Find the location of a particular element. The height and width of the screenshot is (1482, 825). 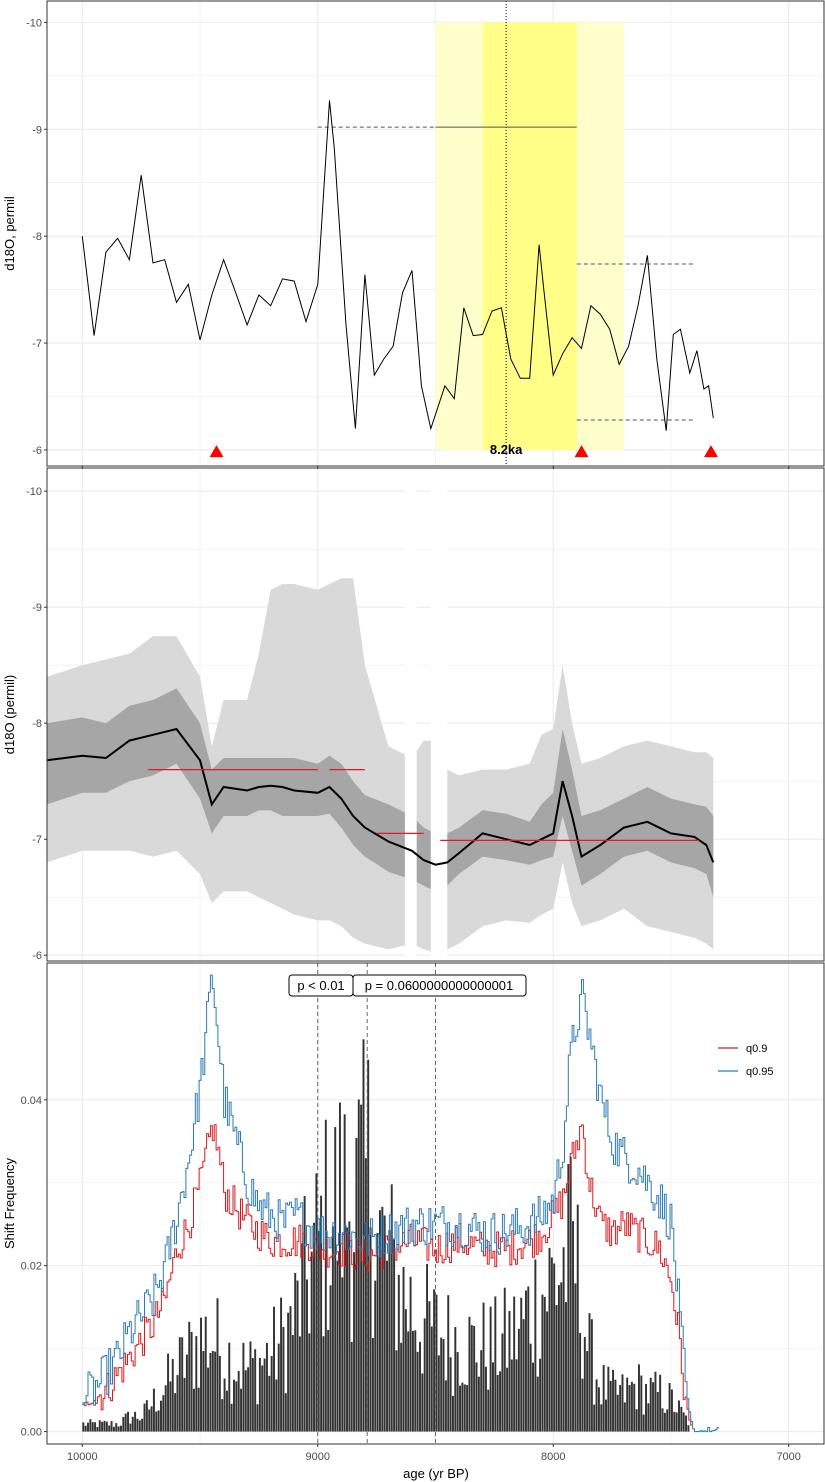

middle-y-axis-title: d18O (permil) is located at coordinates (9, 714).